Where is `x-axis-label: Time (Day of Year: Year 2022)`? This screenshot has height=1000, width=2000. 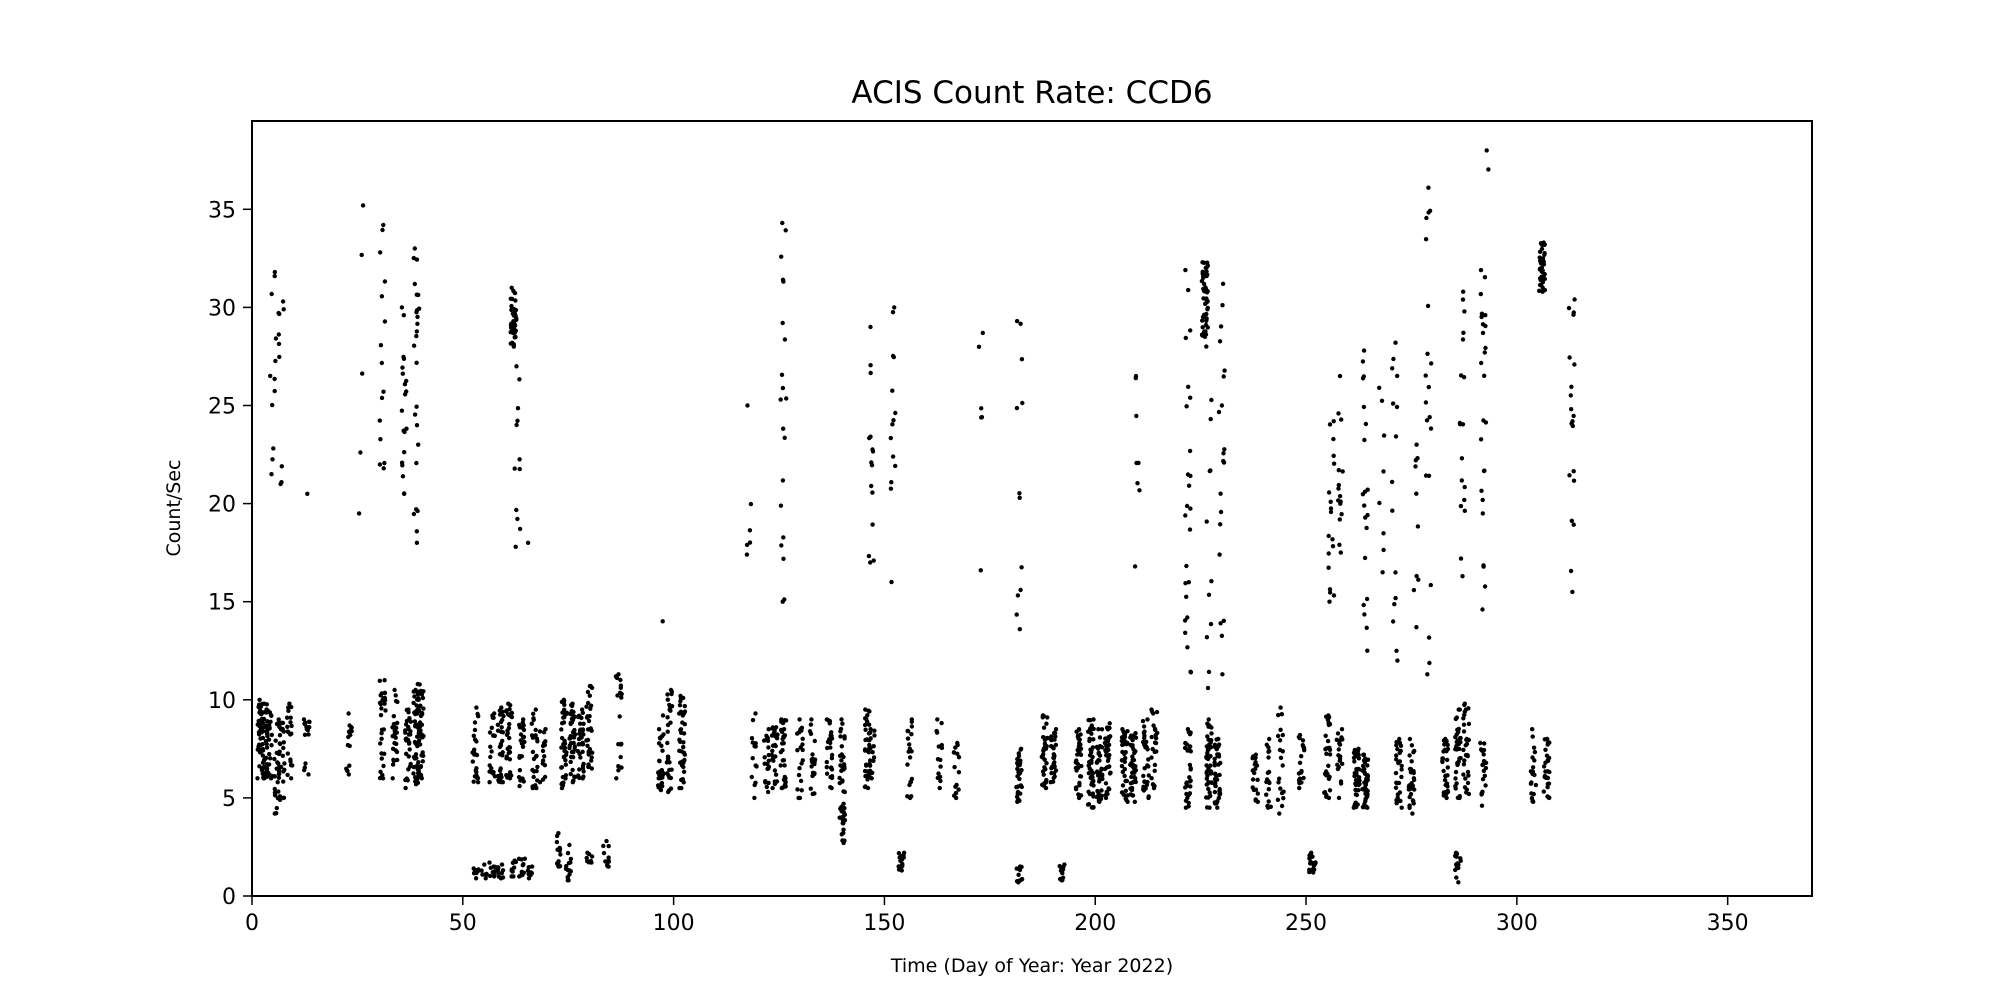
x-axis-label: Time (Day of Year: Year 2022) is located at coordinates (1031, 966).